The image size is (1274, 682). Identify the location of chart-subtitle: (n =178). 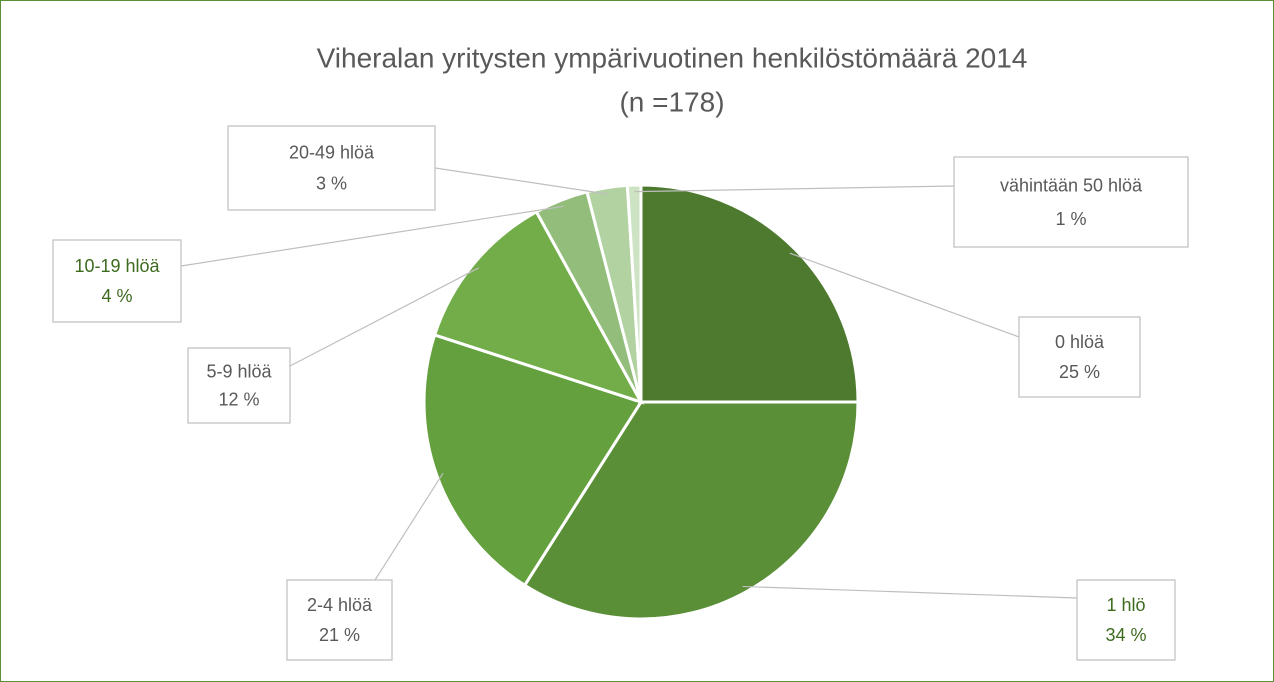
(671, 101).